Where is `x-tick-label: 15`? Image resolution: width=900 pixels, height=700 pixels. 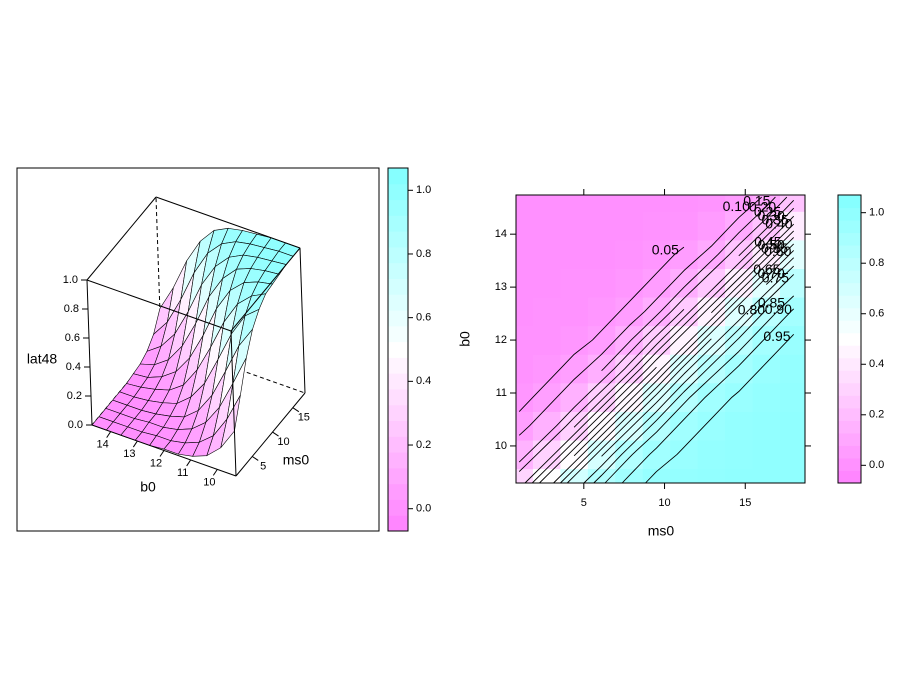 x-tick-label: 15 is located at coordinates (304, 418).